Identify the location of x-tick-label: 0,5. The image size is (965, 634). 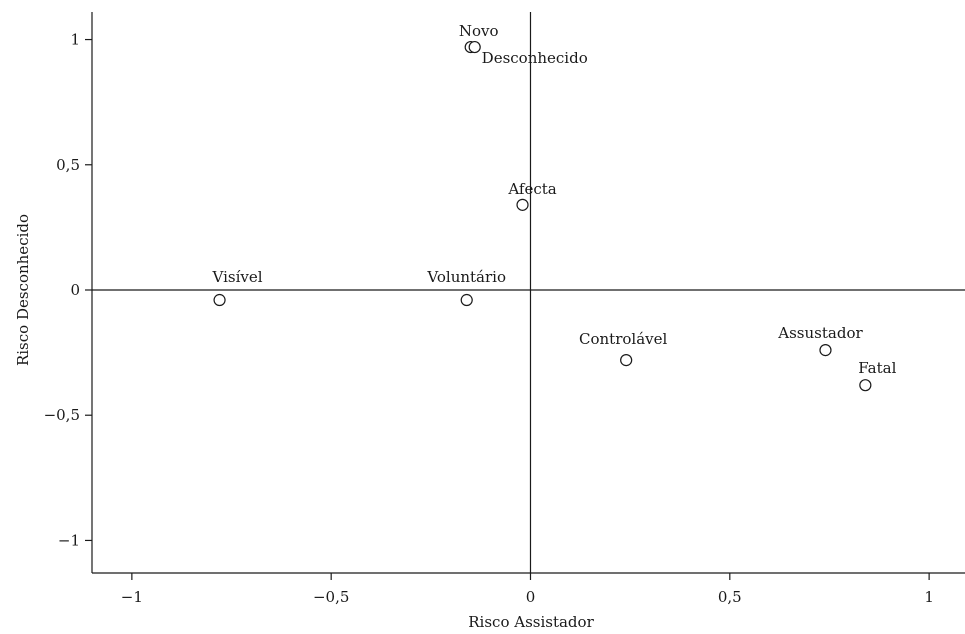
(730, 597).